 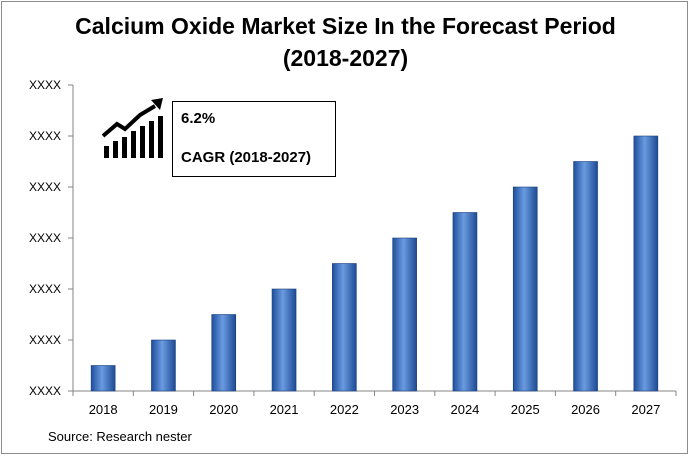 I want to click on x-tick-label: 2023, so click(x=404, y=409).